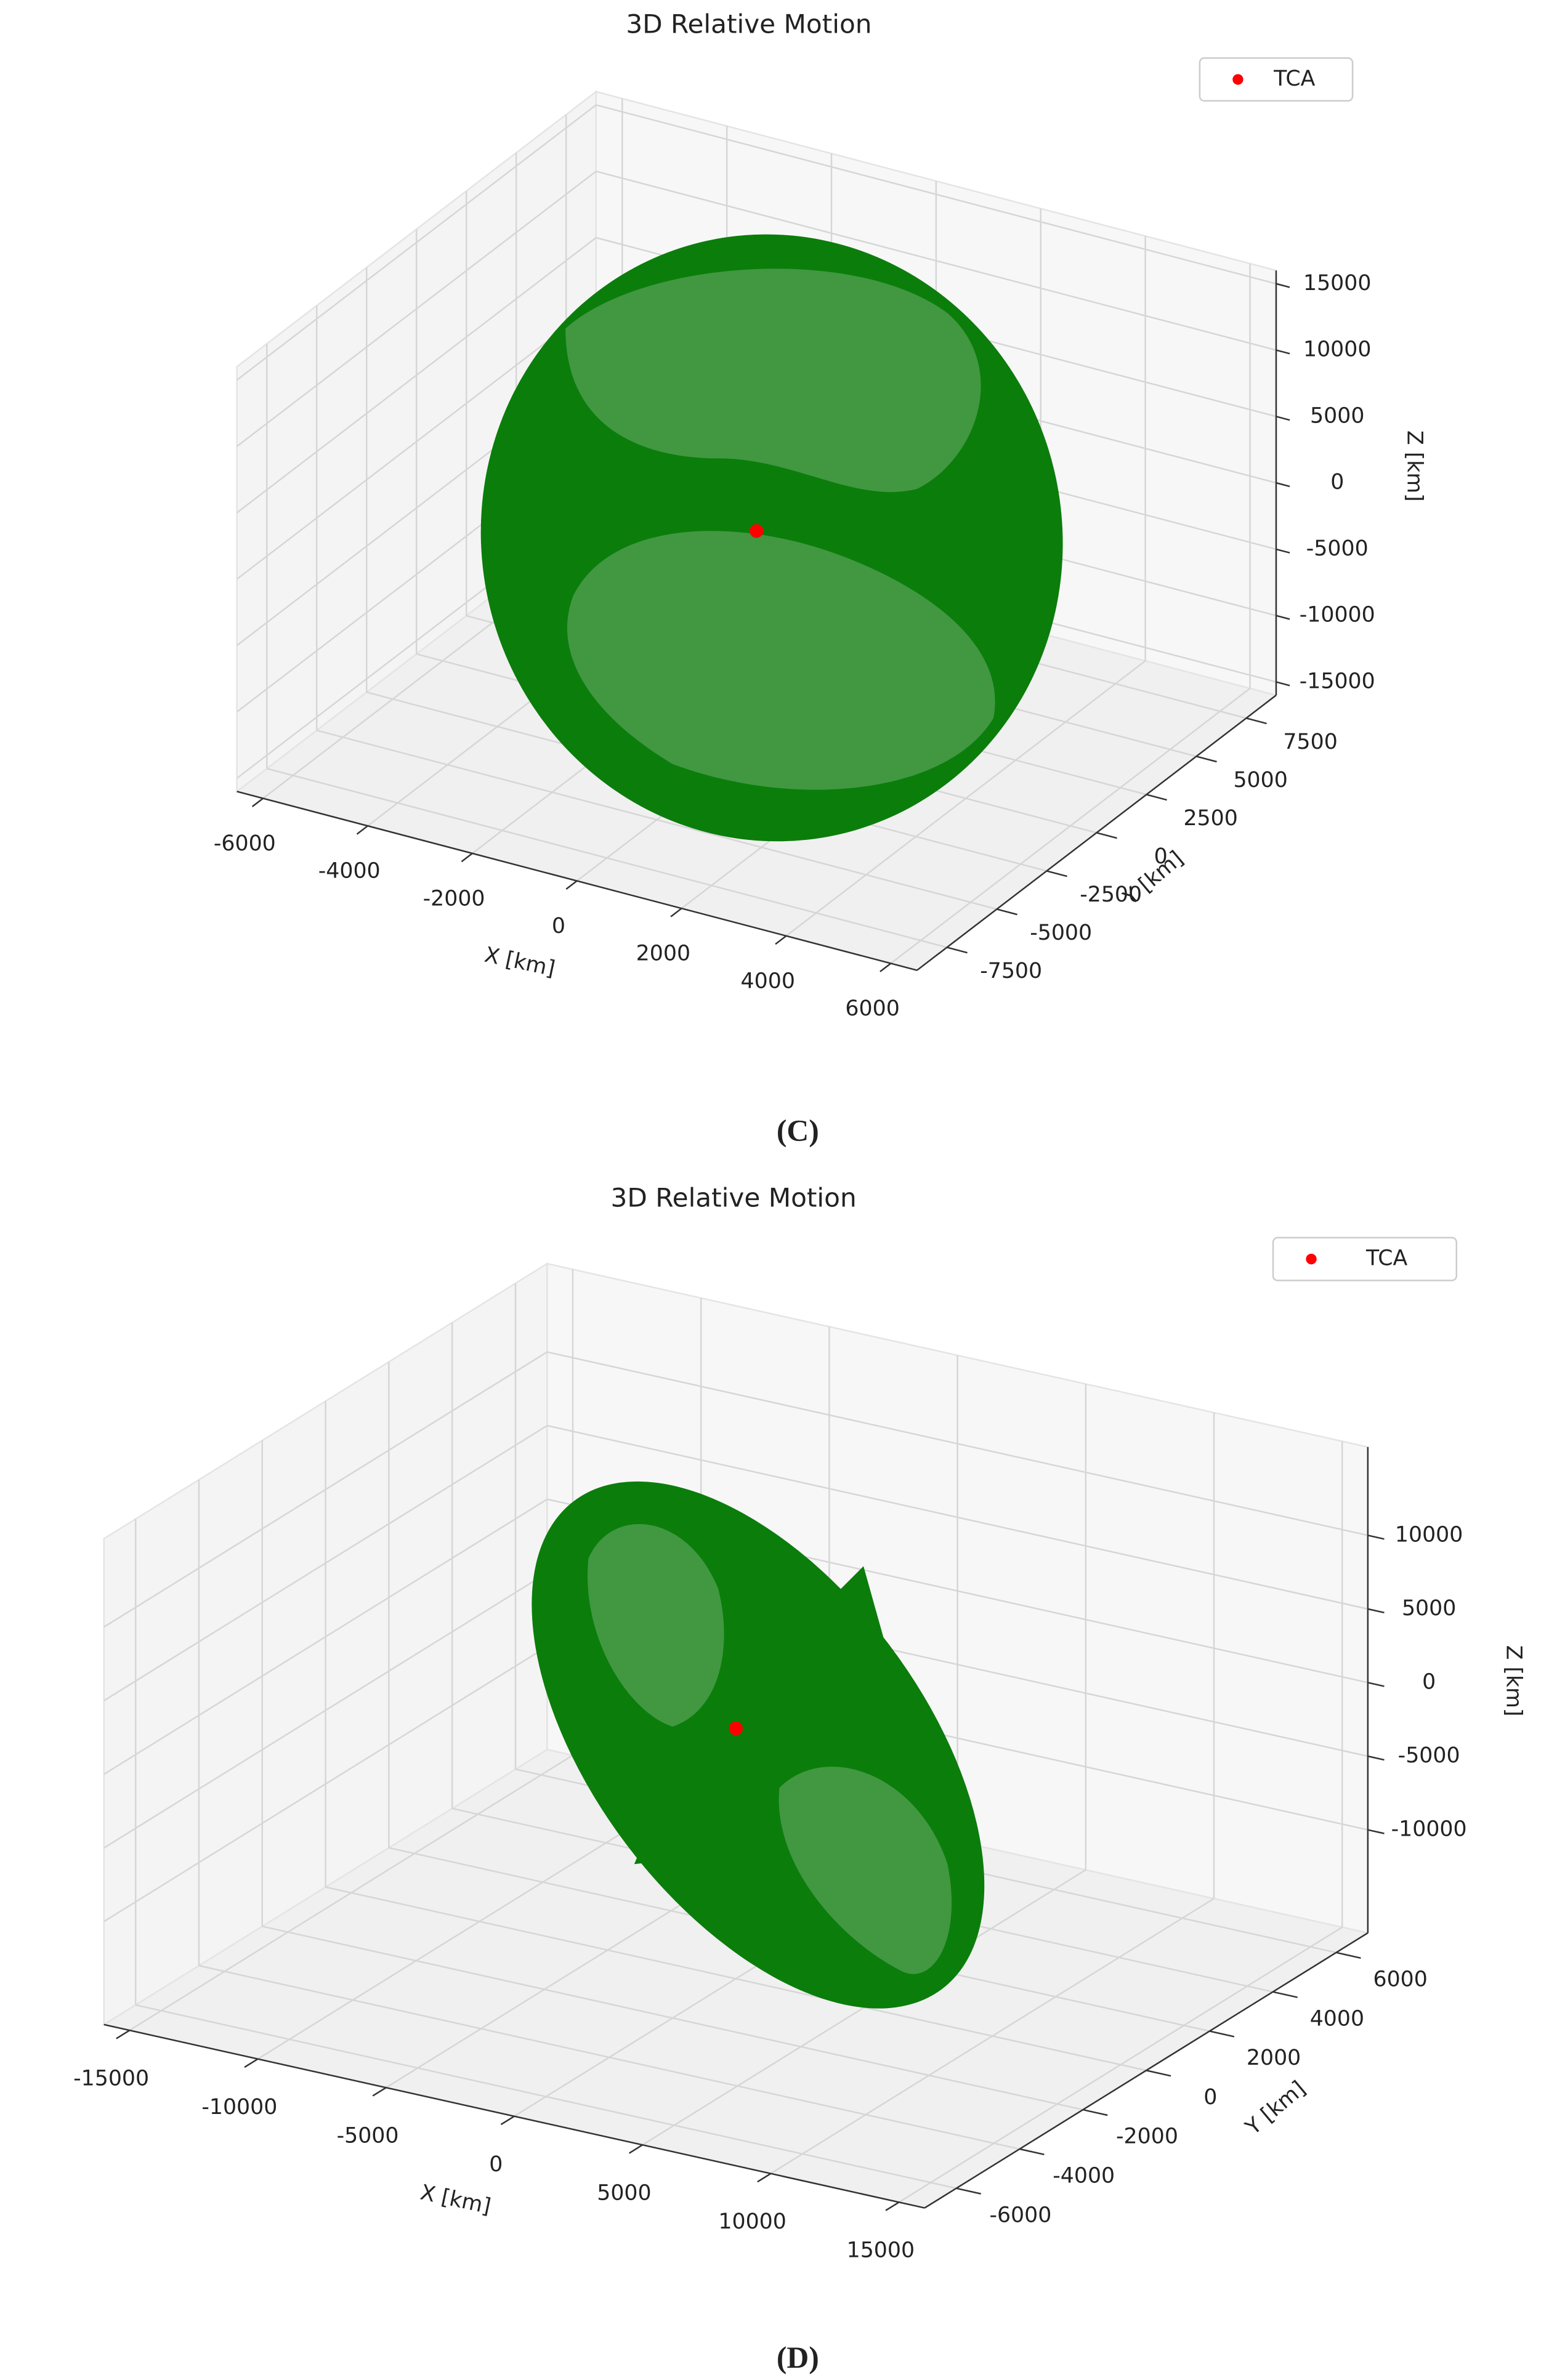  What do you see at coordinates (1310, 742) in the screenshot?
I see `y-tick-label: 7500` at bounding box center [1310, 742].